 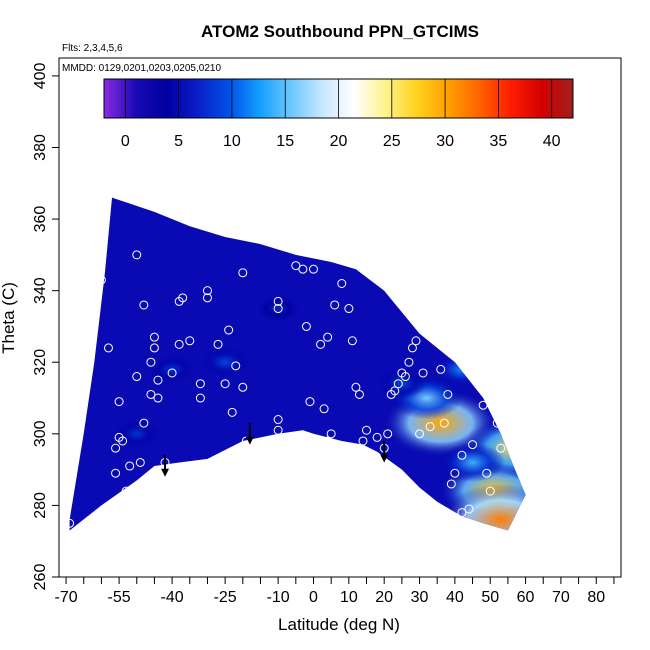 What do you see at coordinates (445, 141) in the screenshot?
I see `colorbar-tick-label: 30` at bounding box center [445, 141].